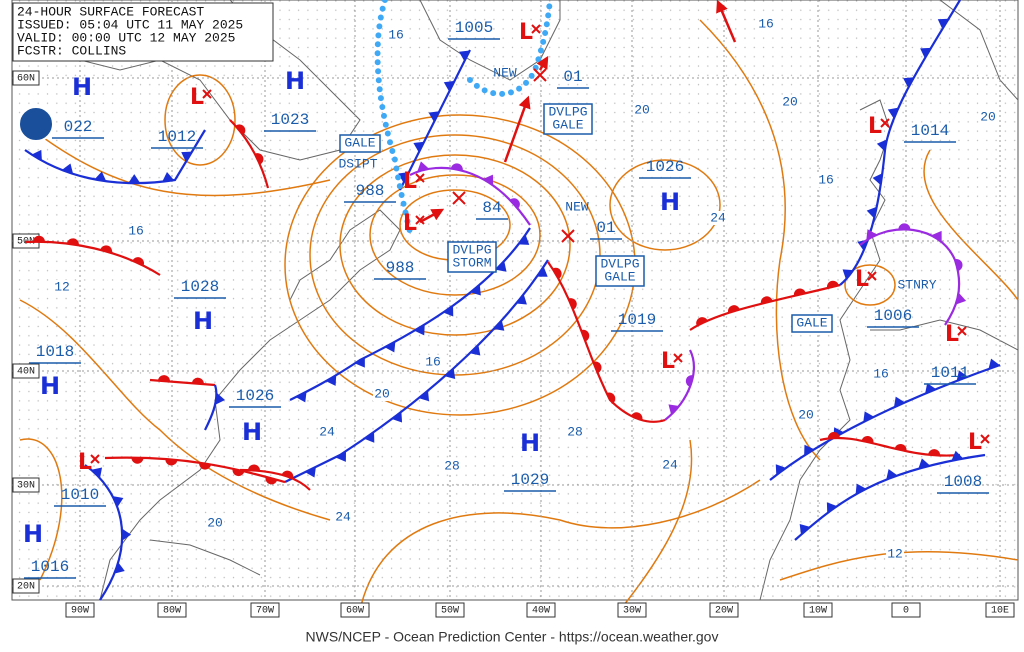 The width and height of the screenshot is (1024, 652). Describe the element at coordinates (78, 127) in the screenshot. I see `pressure-label: 022` at that location.